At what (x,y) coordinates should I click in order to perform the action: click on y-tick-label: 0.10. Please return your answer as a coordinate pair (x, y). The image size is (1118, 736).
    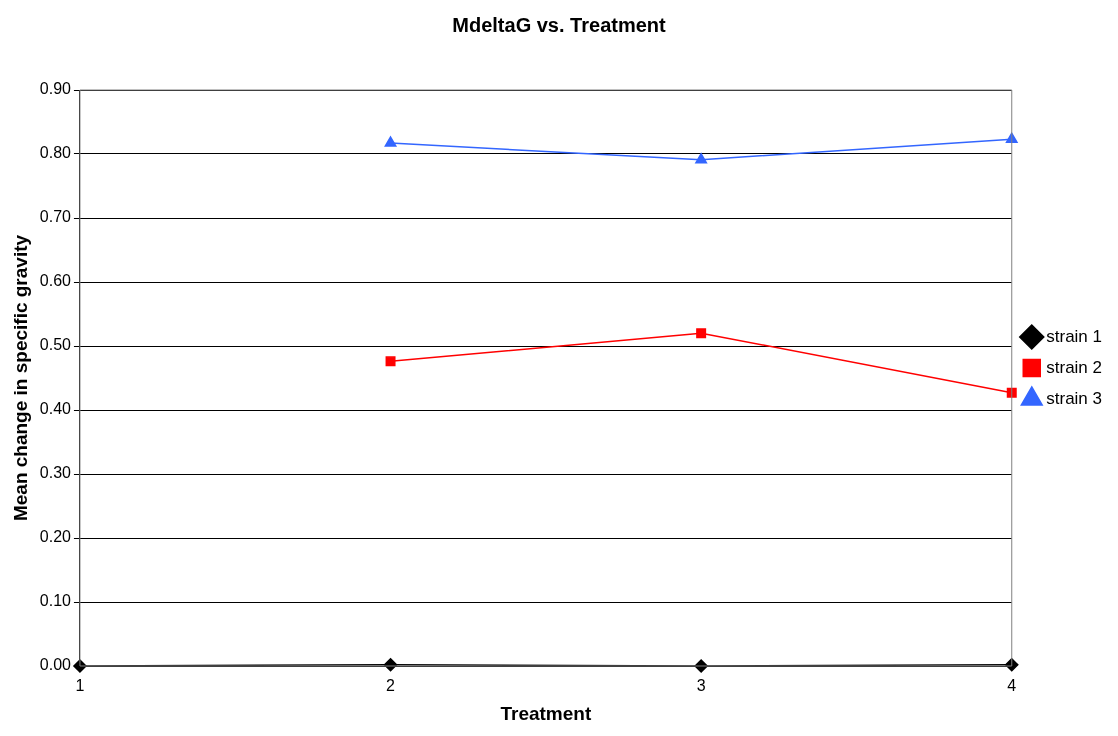
    Looking at the image, I should click on (55, 601).